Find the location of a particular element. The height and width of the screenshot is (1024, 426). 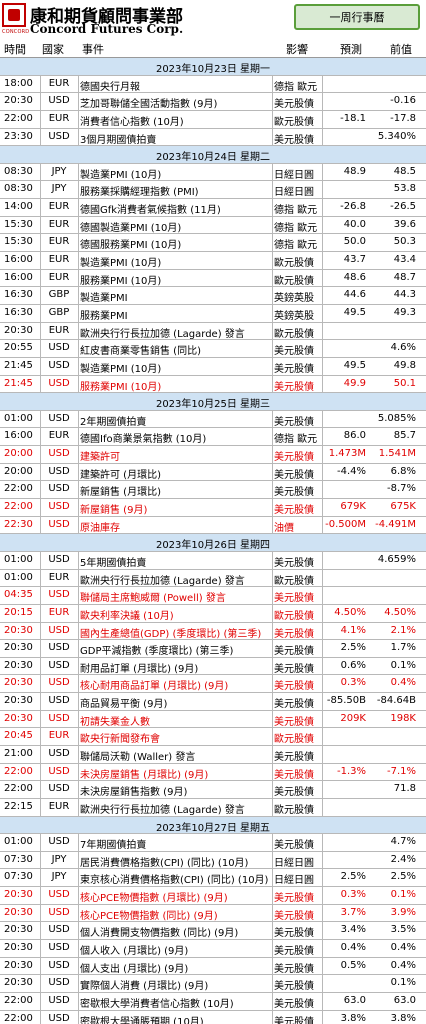

previous-cell: 4.6% is located at coordinates (403, 348).